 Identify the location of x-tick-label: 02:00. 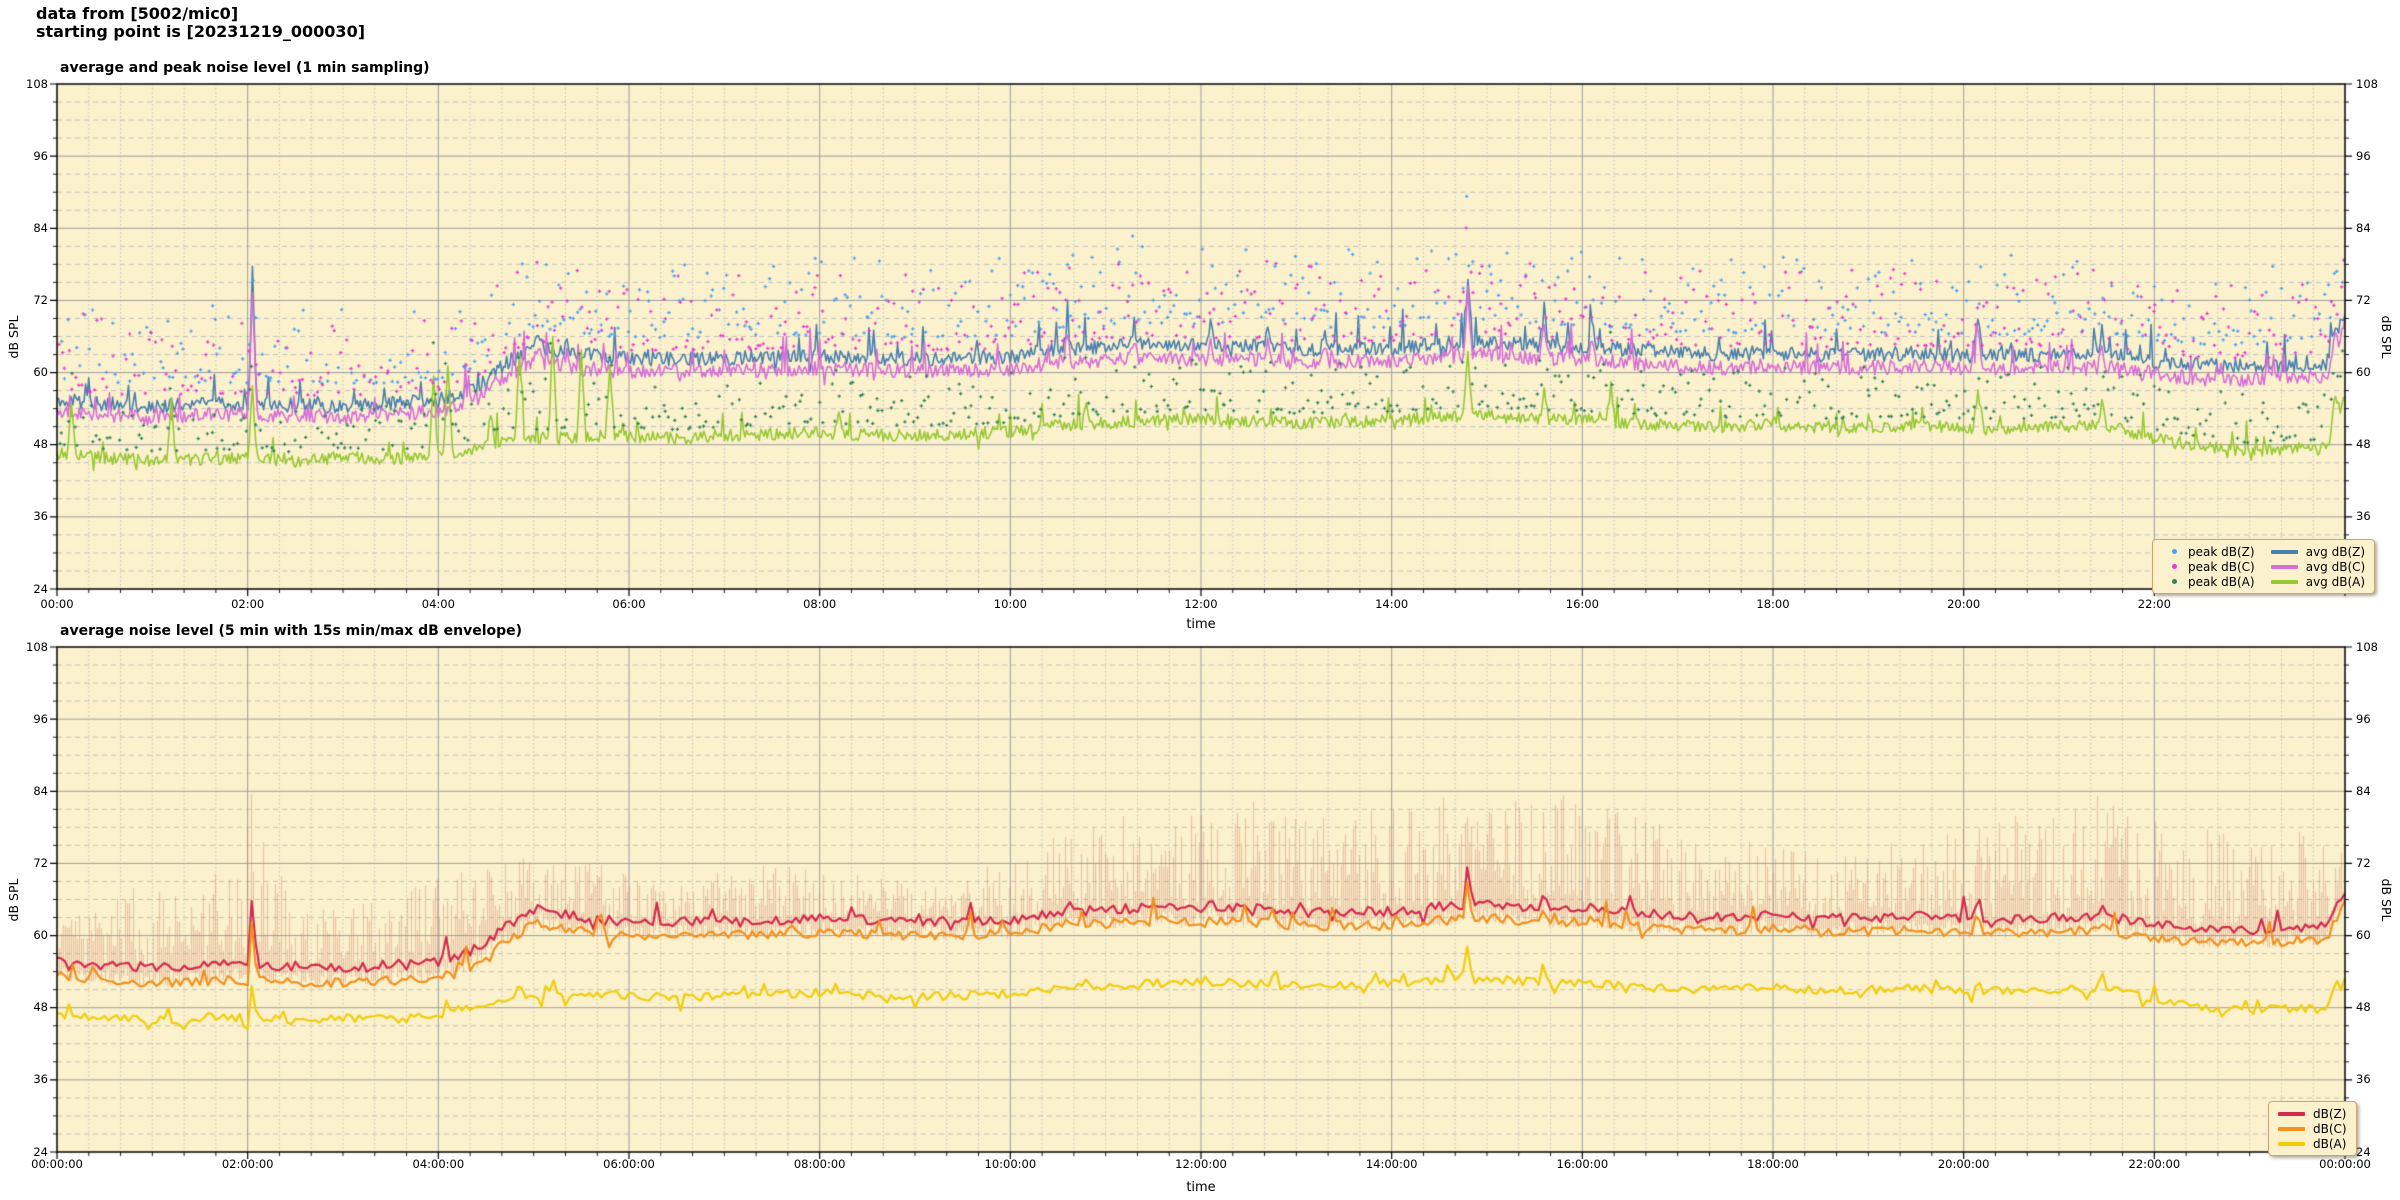
(248, 604).